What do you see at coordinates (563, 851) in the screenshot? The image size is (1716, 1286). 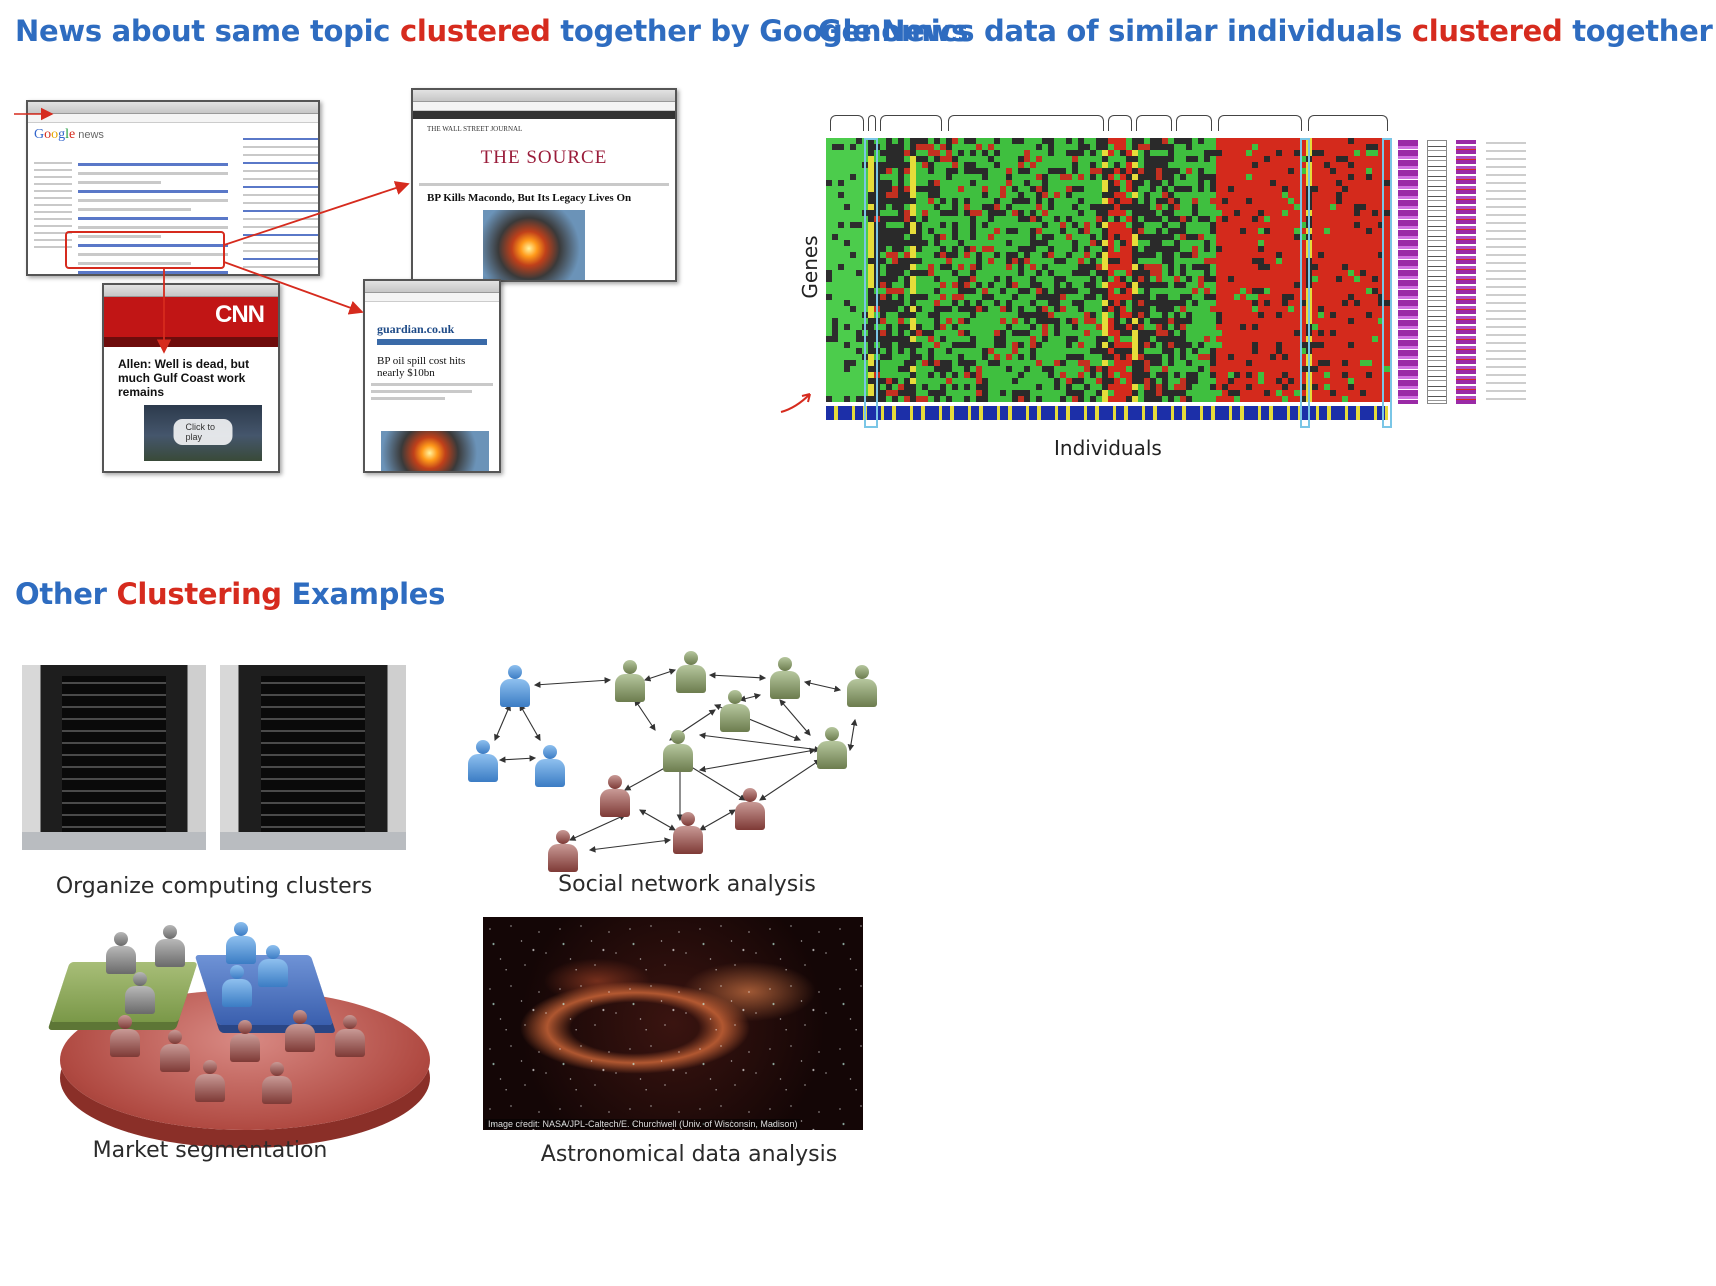 I see `person-icon` at bounding box center [563, 851].